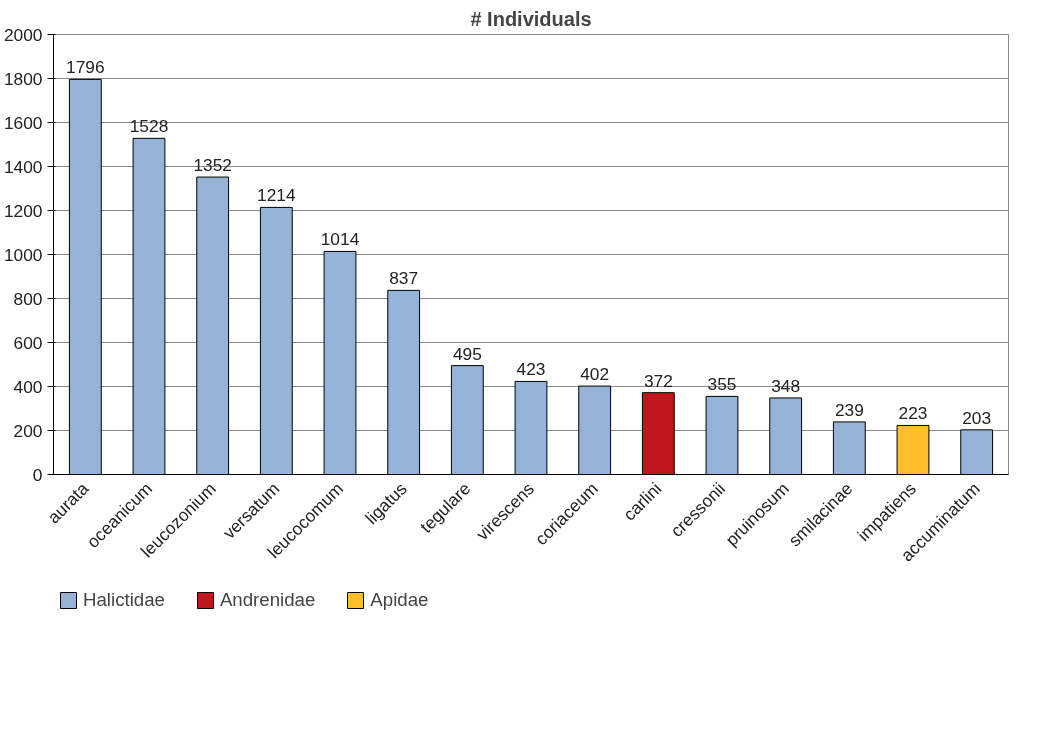 Image resolution: width=1049 pixels, height=735 pixels. What do you see at coordinates (23, 34) in the screenshot?
I see `y-tick-label: 2000` at bounding box center [23, 34].